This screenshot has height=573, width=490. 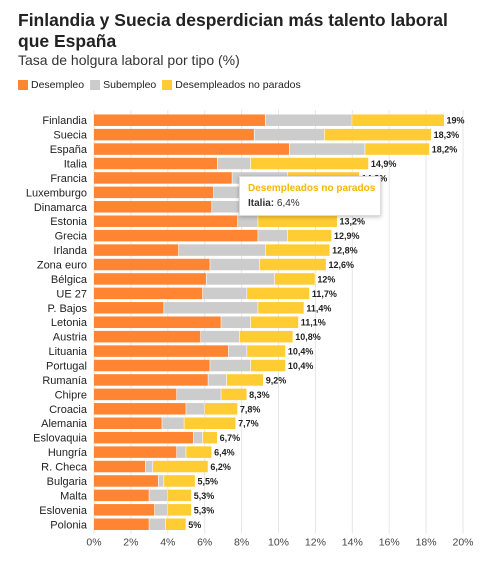 I want to click on category-label: Lituania, so click(x=67, y=352).